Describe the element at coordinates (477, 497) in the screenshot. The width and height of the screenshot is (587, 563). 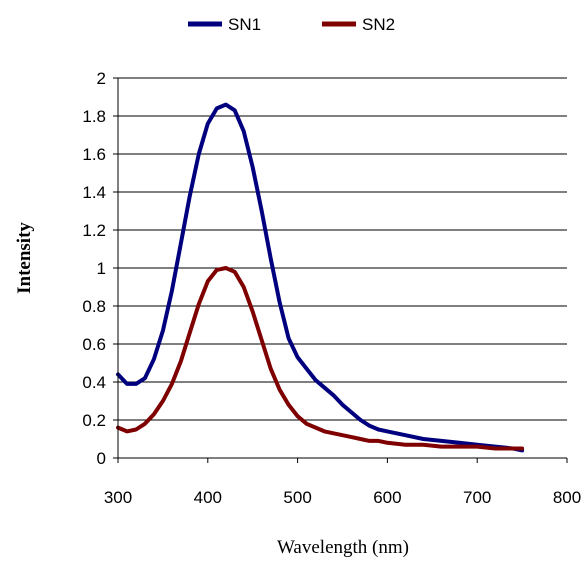
I see `x-tick-label: 700` at that location.